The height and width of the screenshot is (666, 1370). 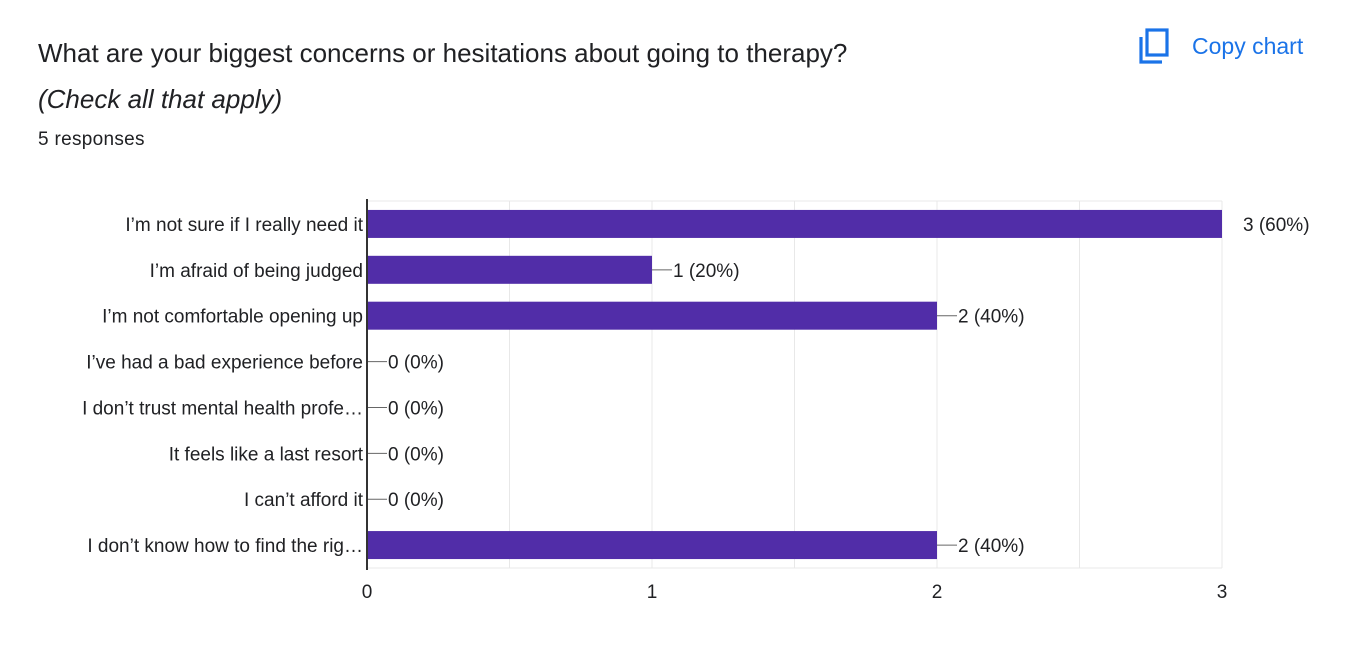 I want to click on x-tick-label: 1, so click(x=652, y=592).